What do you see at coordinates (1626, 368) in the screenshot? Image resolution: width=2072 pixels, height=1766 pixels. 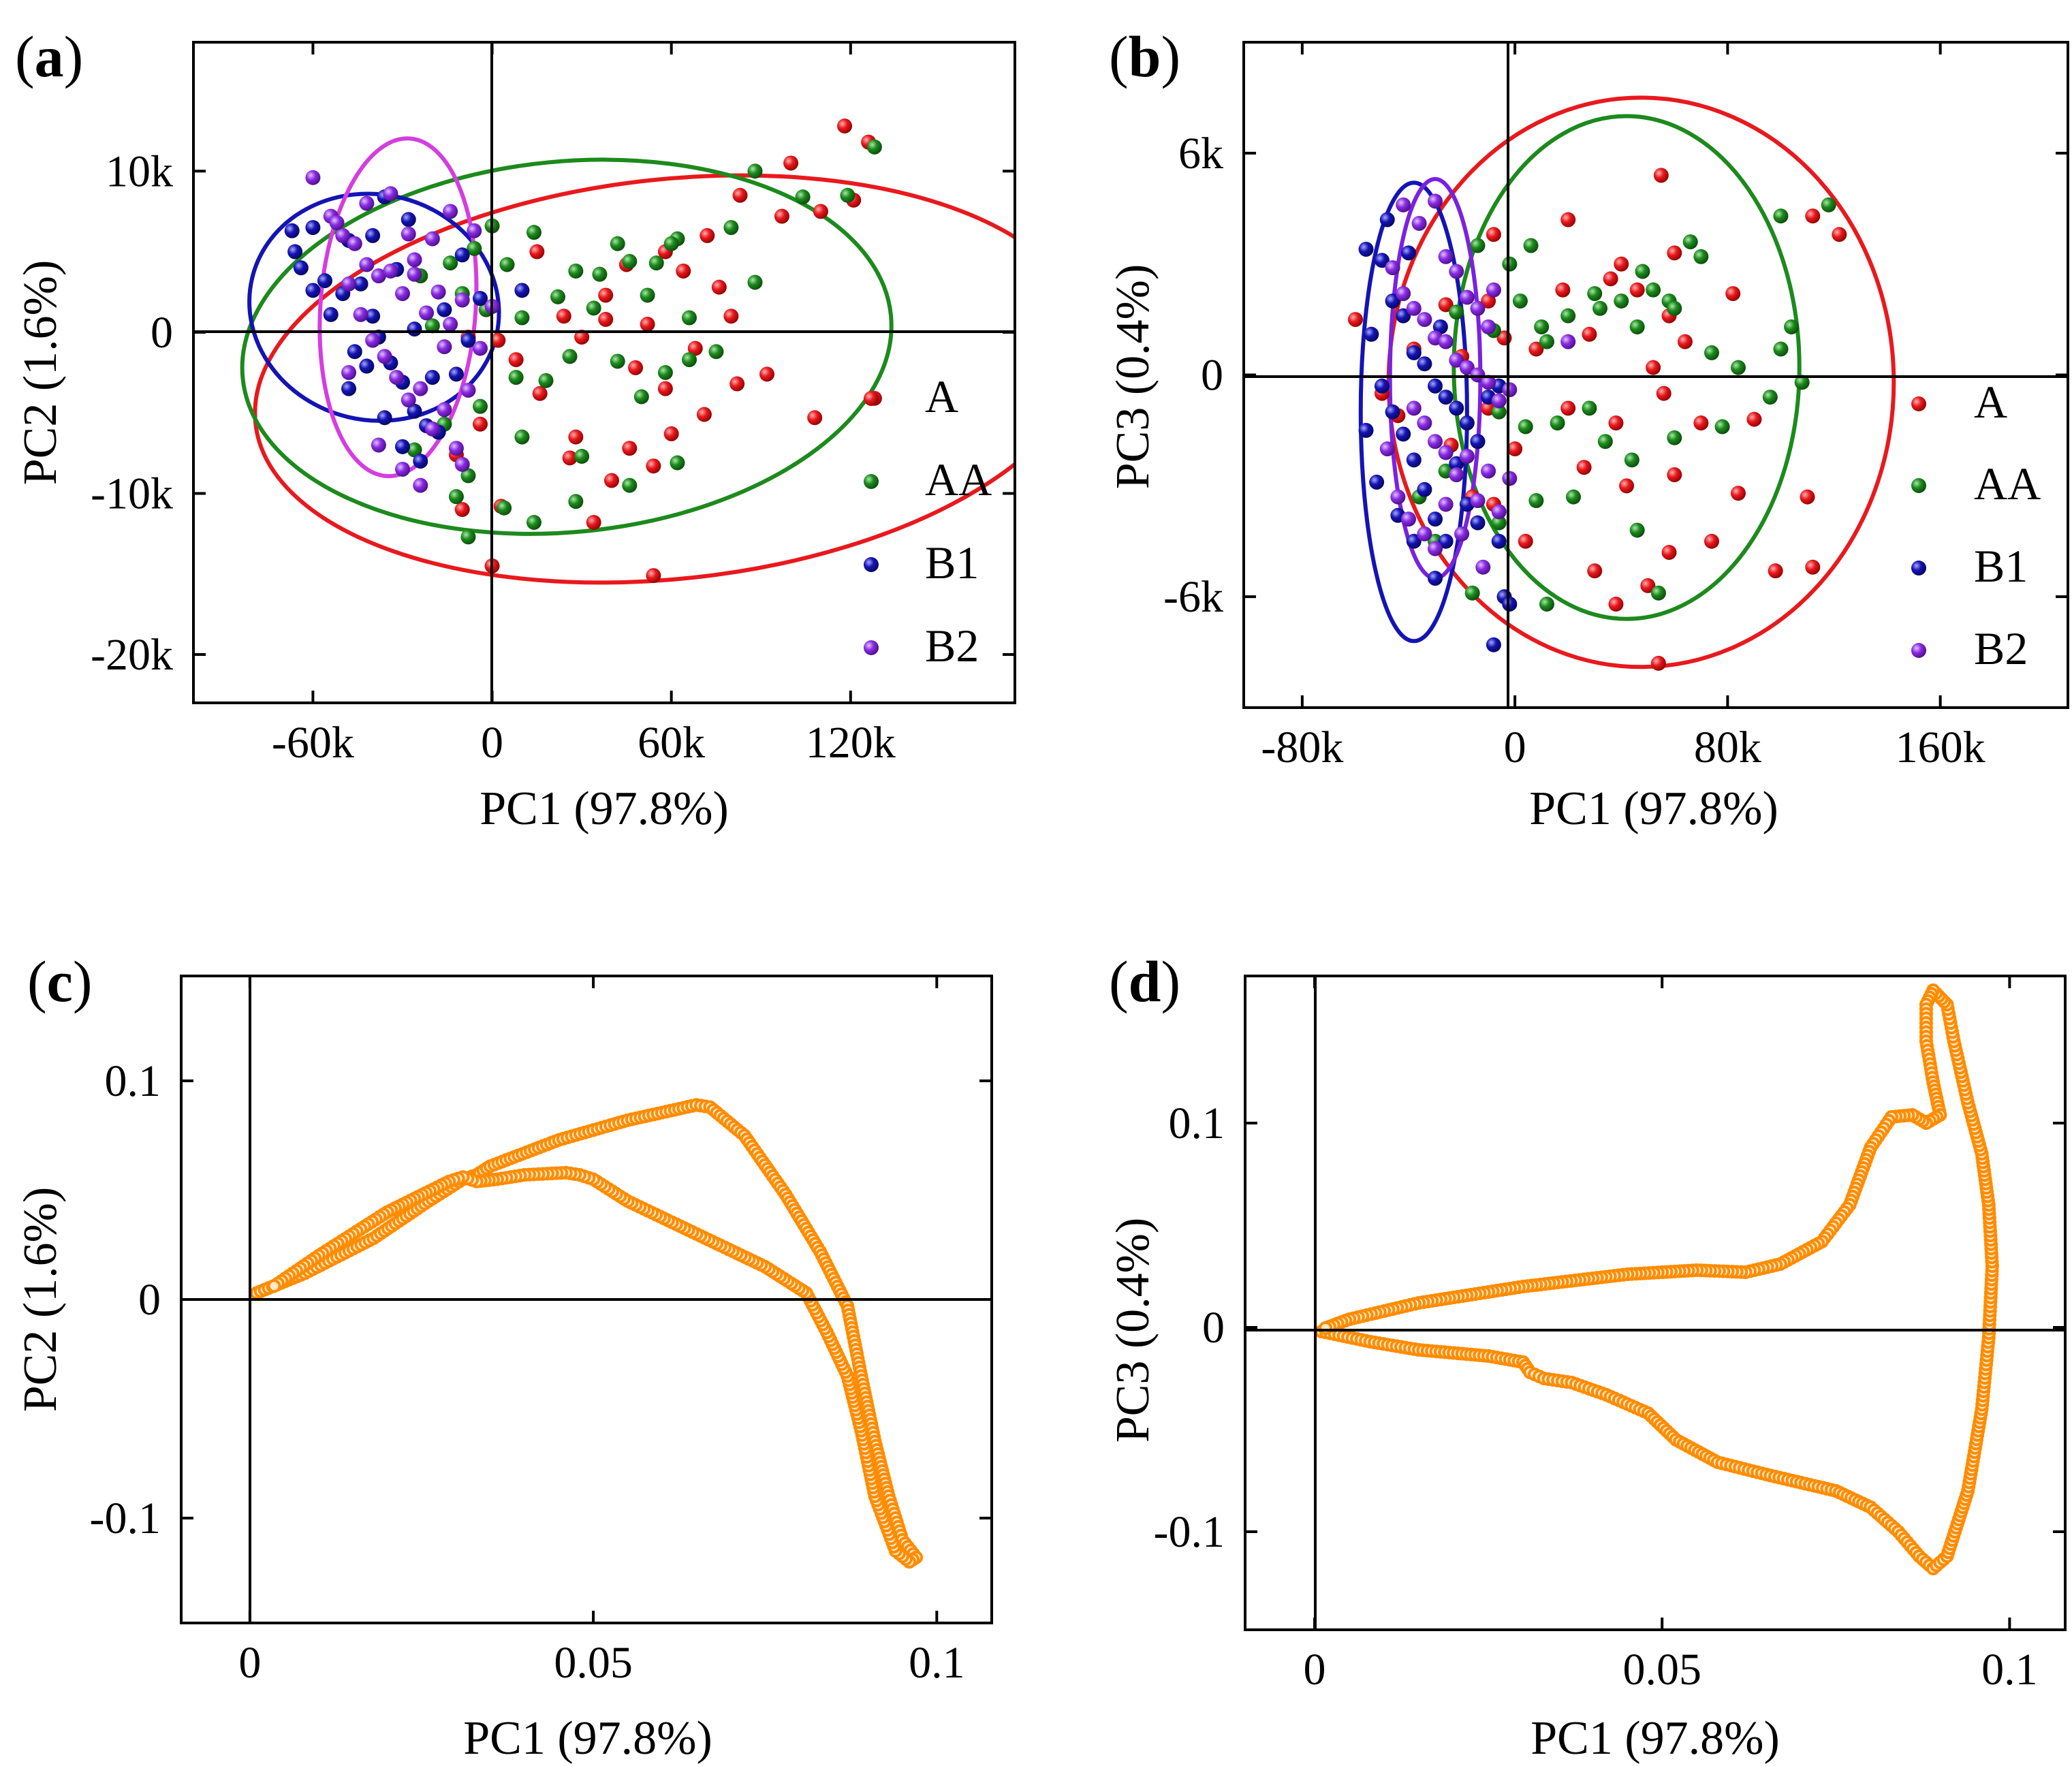 I see `panel-b-ellipse-AA` at bounding box center [1626, 368].